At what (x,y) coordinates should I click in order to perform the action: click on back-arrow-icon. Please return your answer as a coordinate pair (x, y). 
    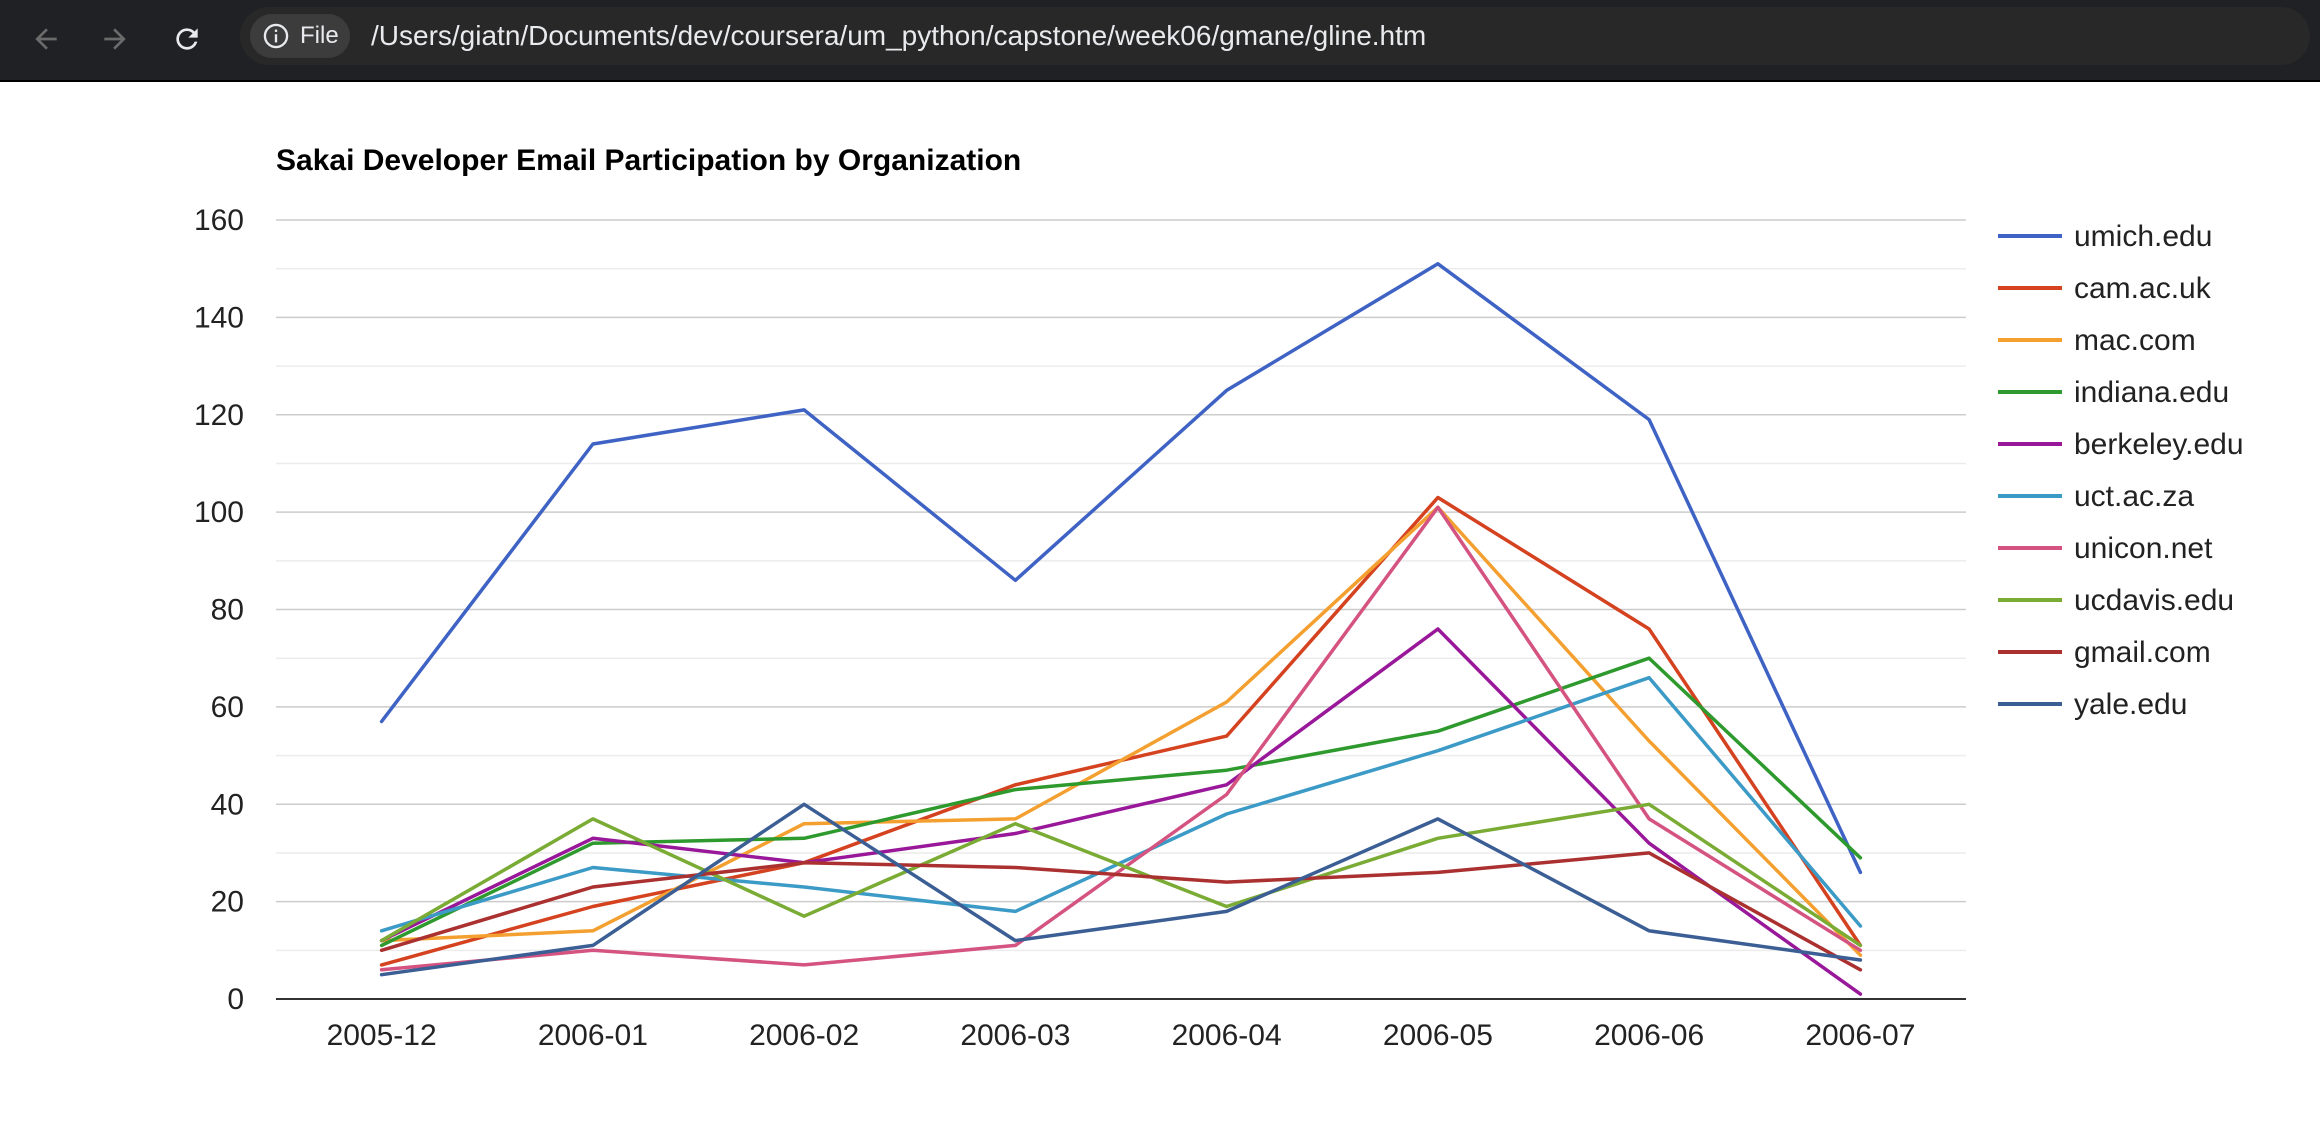
    Looking at the image, I should click on (46, 39).